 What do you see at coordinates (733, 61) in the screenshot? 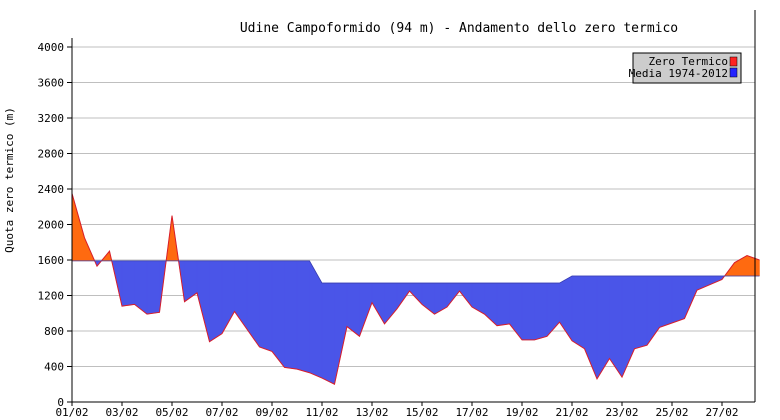
I see `legend-swatch-zero-termico` at bounding box center [733, 61].